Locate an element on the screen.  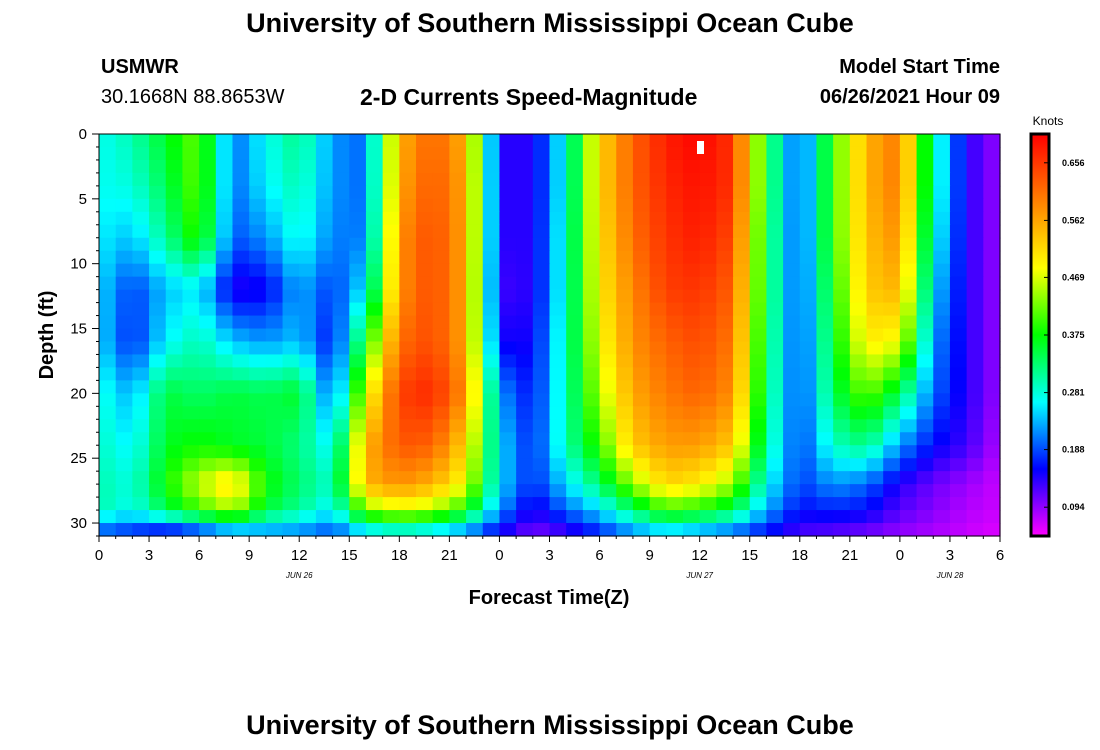
x-day-label: JUN 27 is located at coordinates (699, 575).